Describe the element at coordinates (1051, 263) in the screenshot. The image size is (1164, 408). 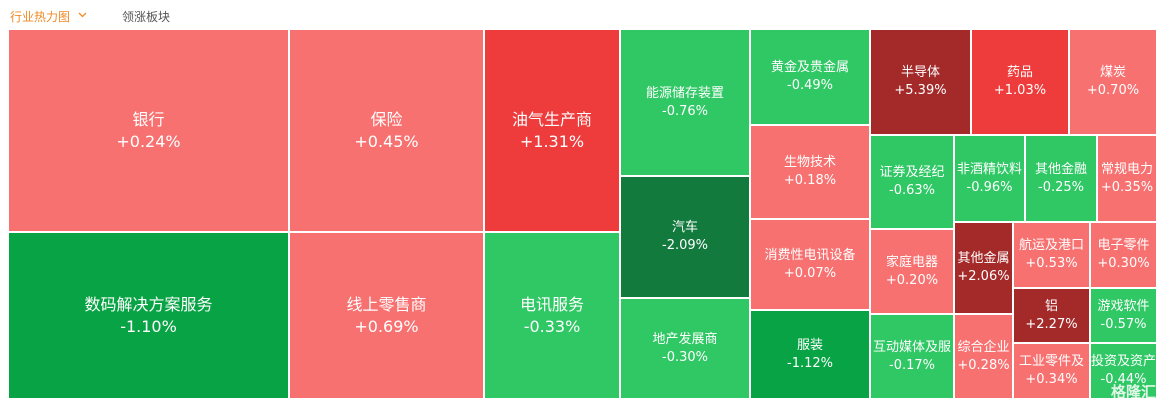
I see `tile-change: +0.53%` at that location.